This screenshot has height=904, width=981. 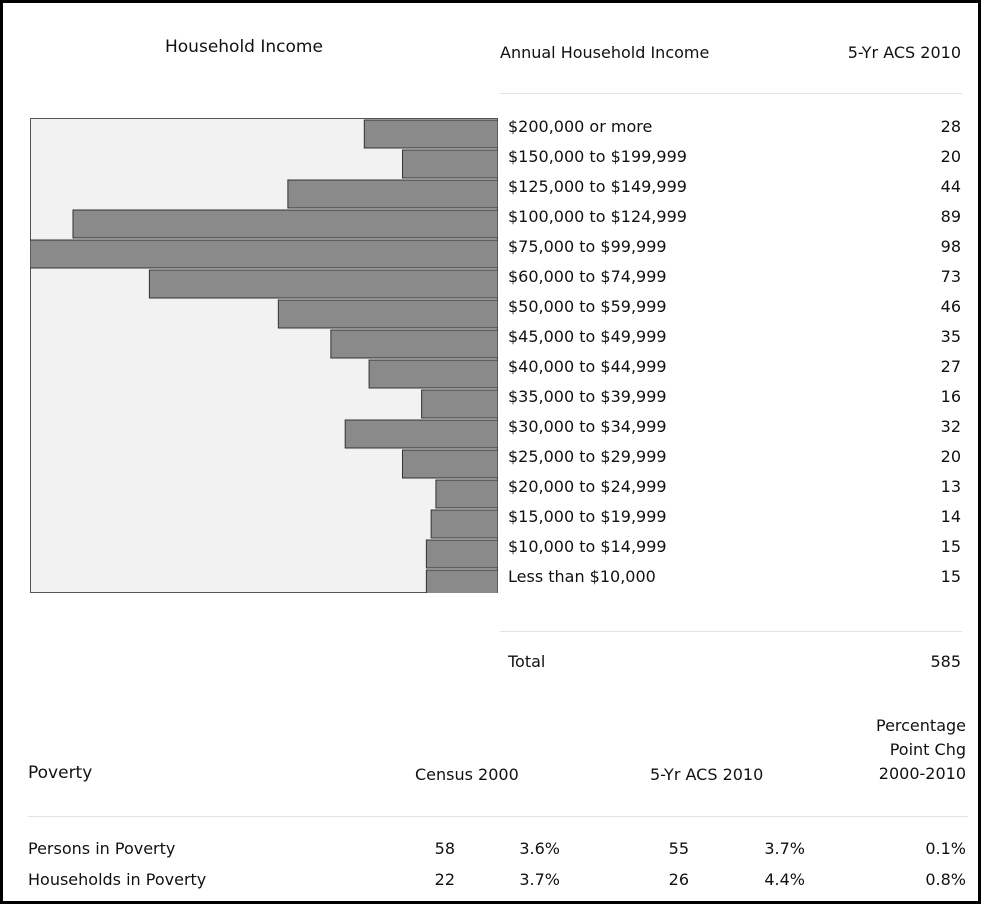 I want to click on poverty-col-pct-line2: Point Chg, so click(x=927, y=749).